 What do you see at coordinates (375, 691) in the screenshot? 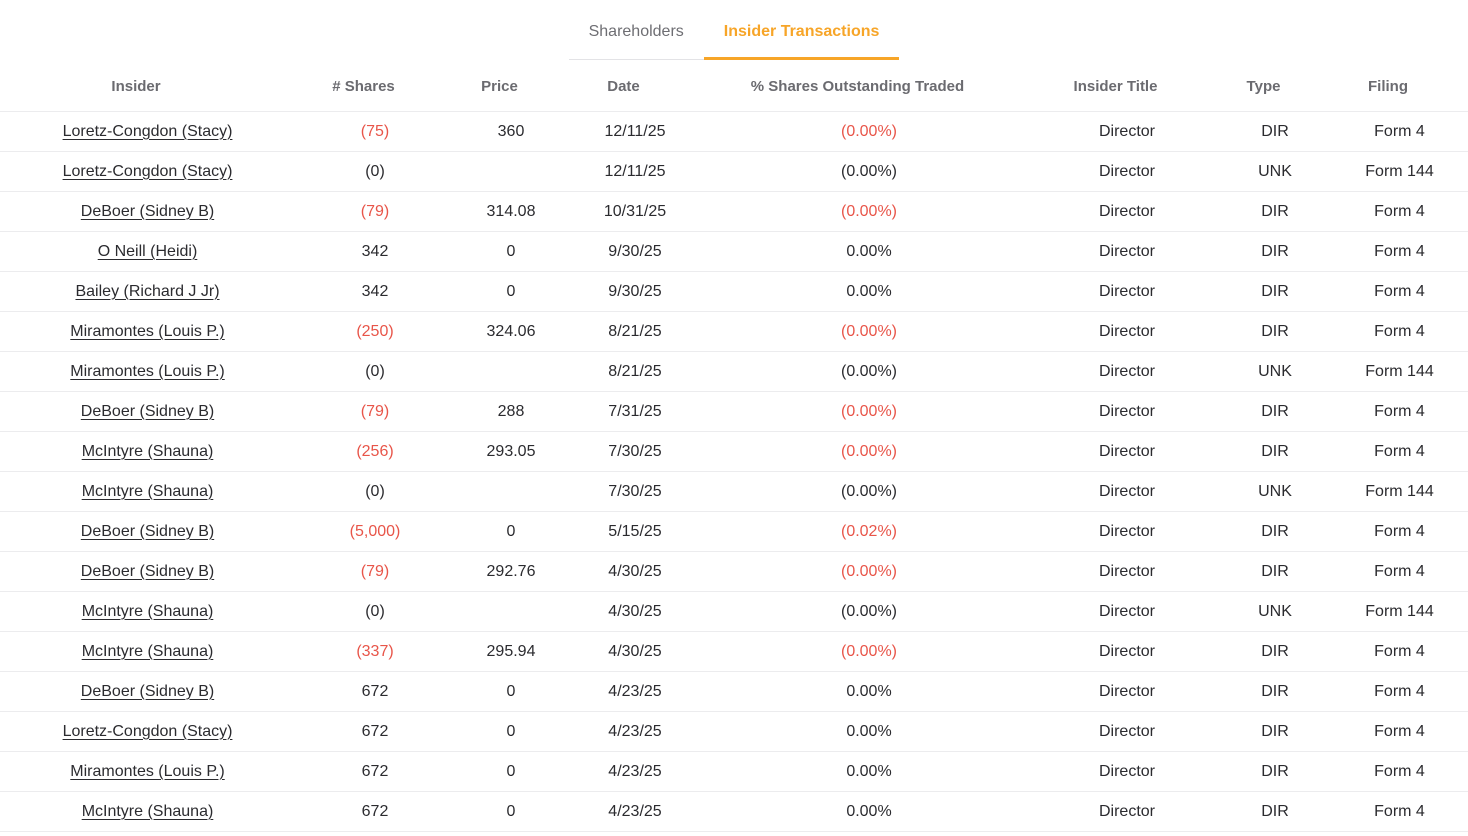
I see `shares-cell: 672` at bounding box center [375, 691].